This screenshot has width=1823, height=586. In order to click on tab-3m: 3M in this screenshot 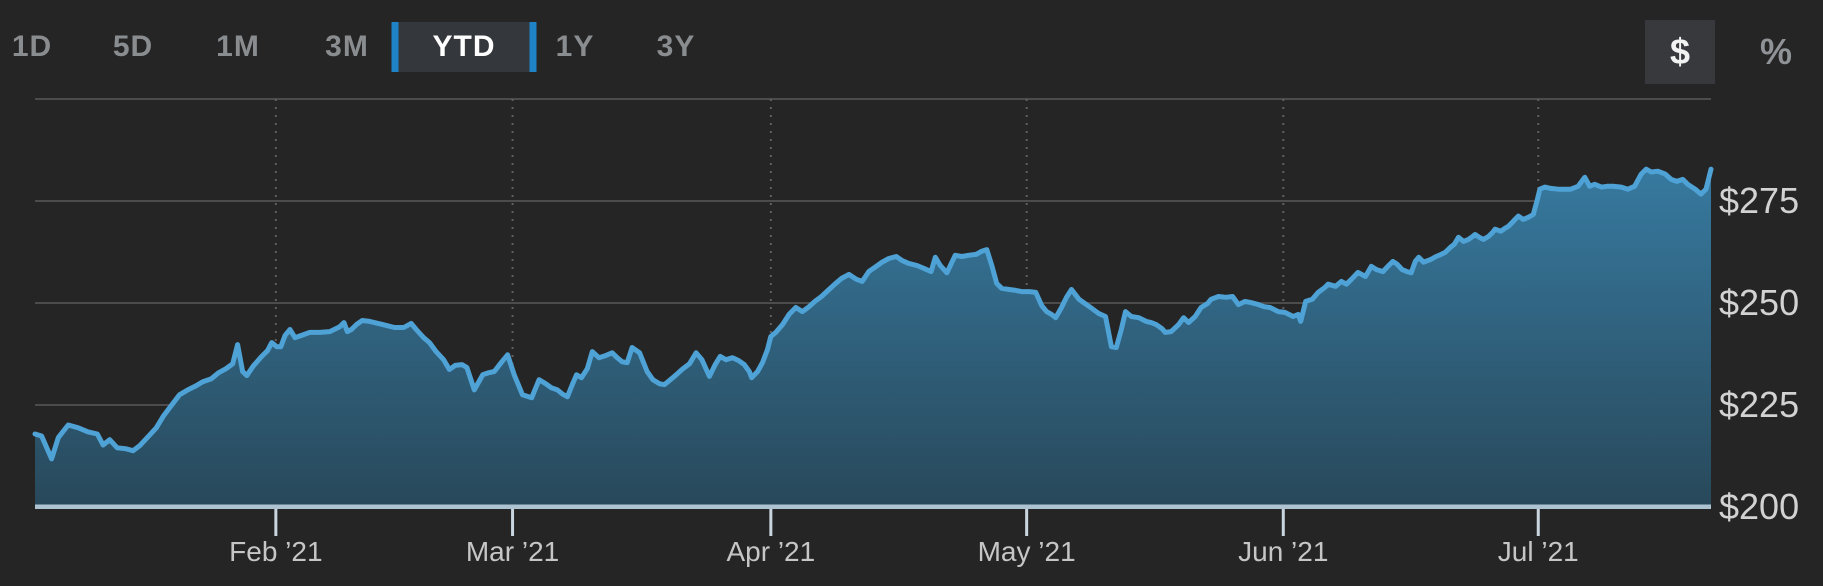, I will do `click(347, 46)`.